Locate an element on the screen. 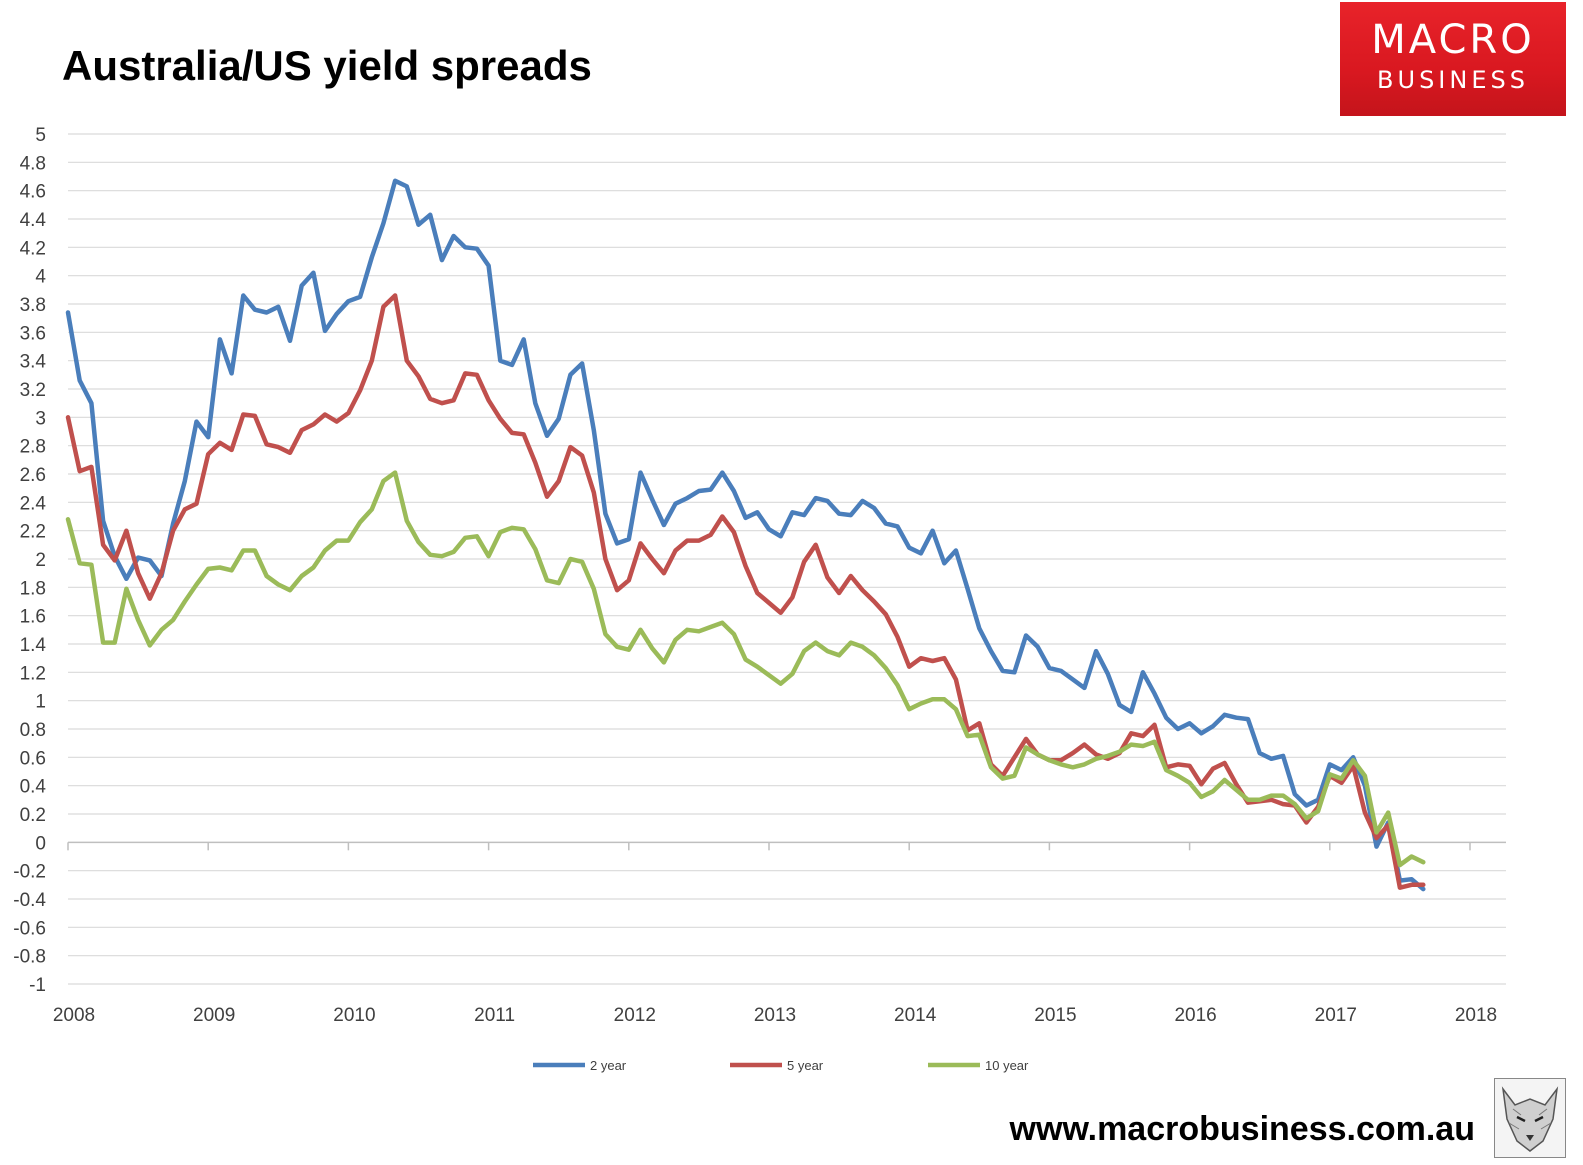  x-tick-label: 2008 is located at coordinates (74, 1015).